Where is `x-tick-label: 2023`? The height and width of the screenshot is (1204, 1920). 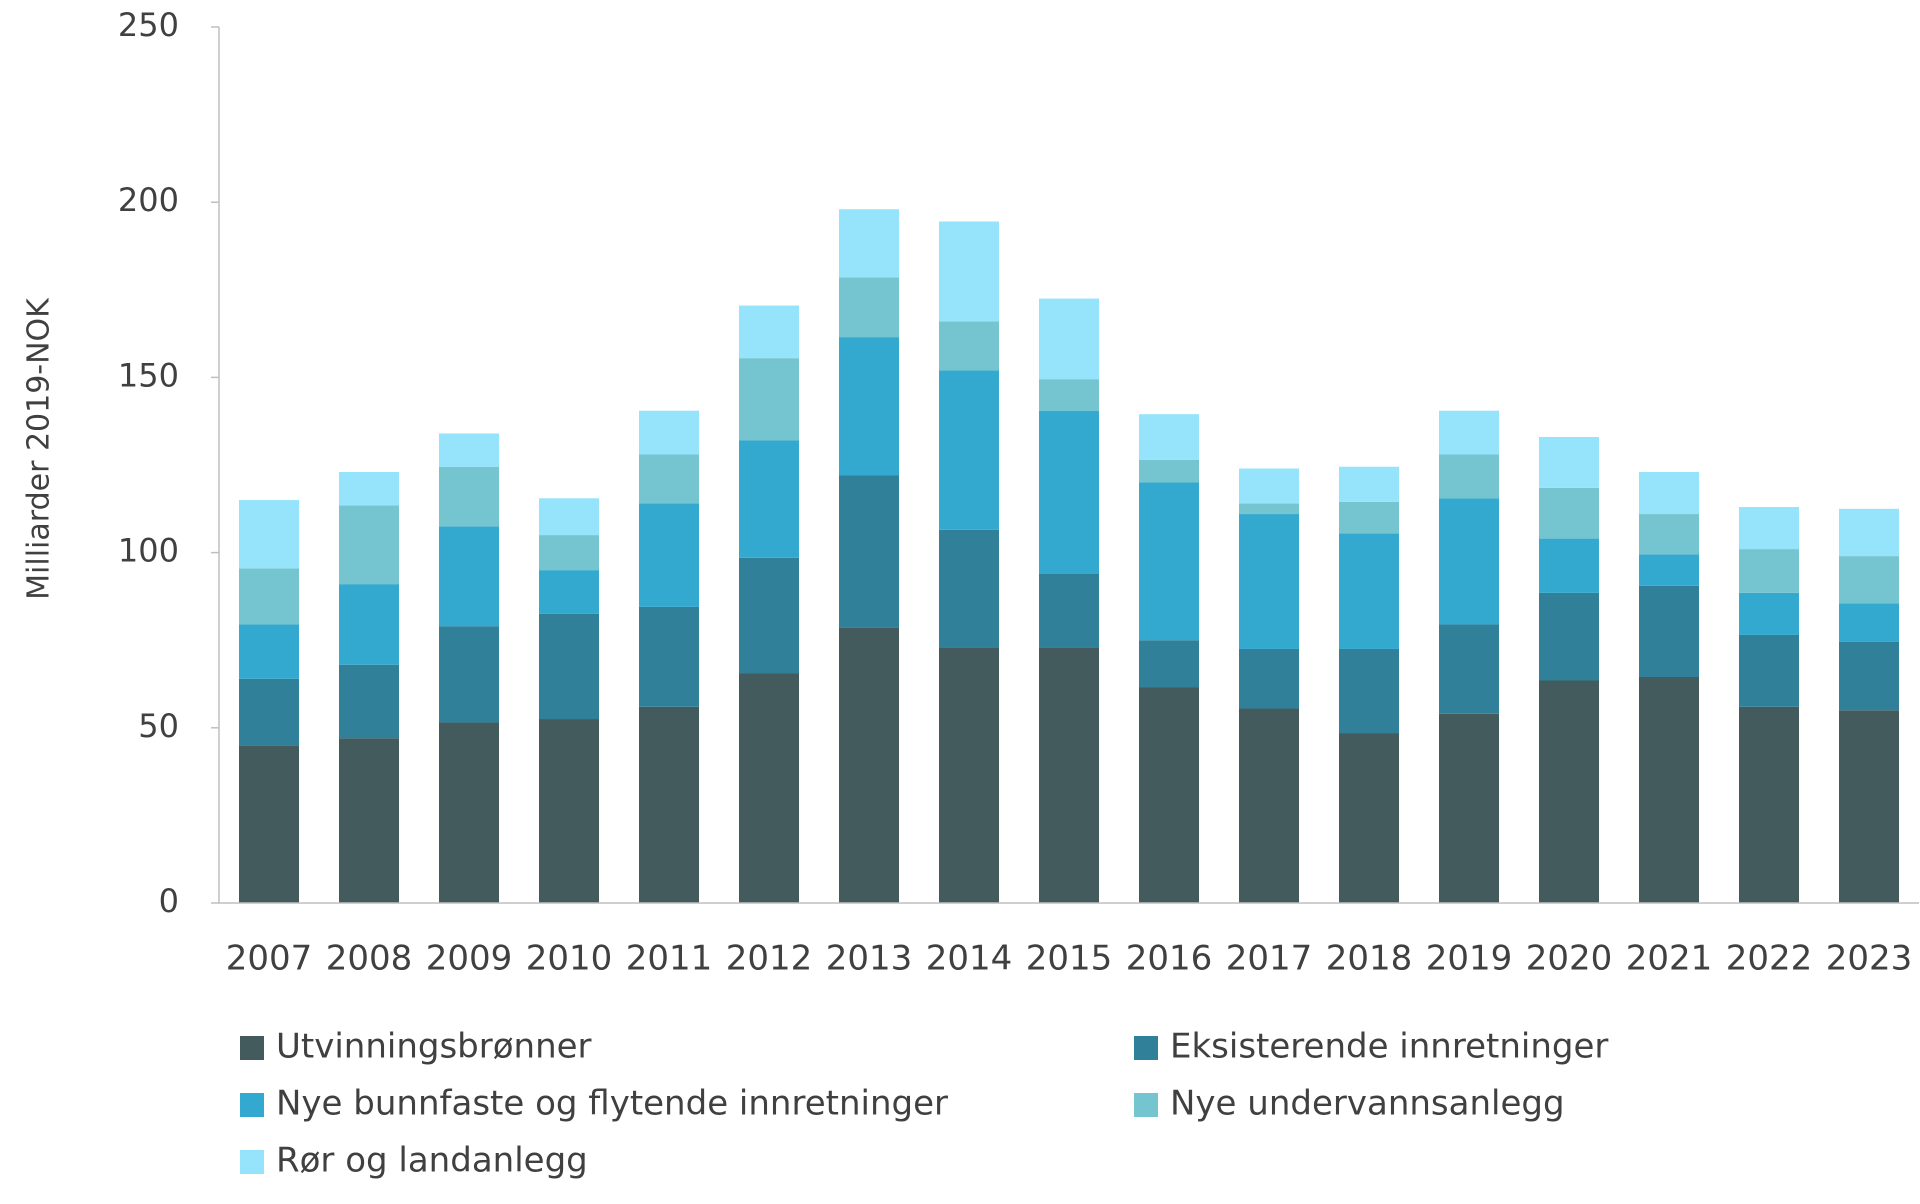 x-tick-label: 2023 is located at coordinates (1869, 959).